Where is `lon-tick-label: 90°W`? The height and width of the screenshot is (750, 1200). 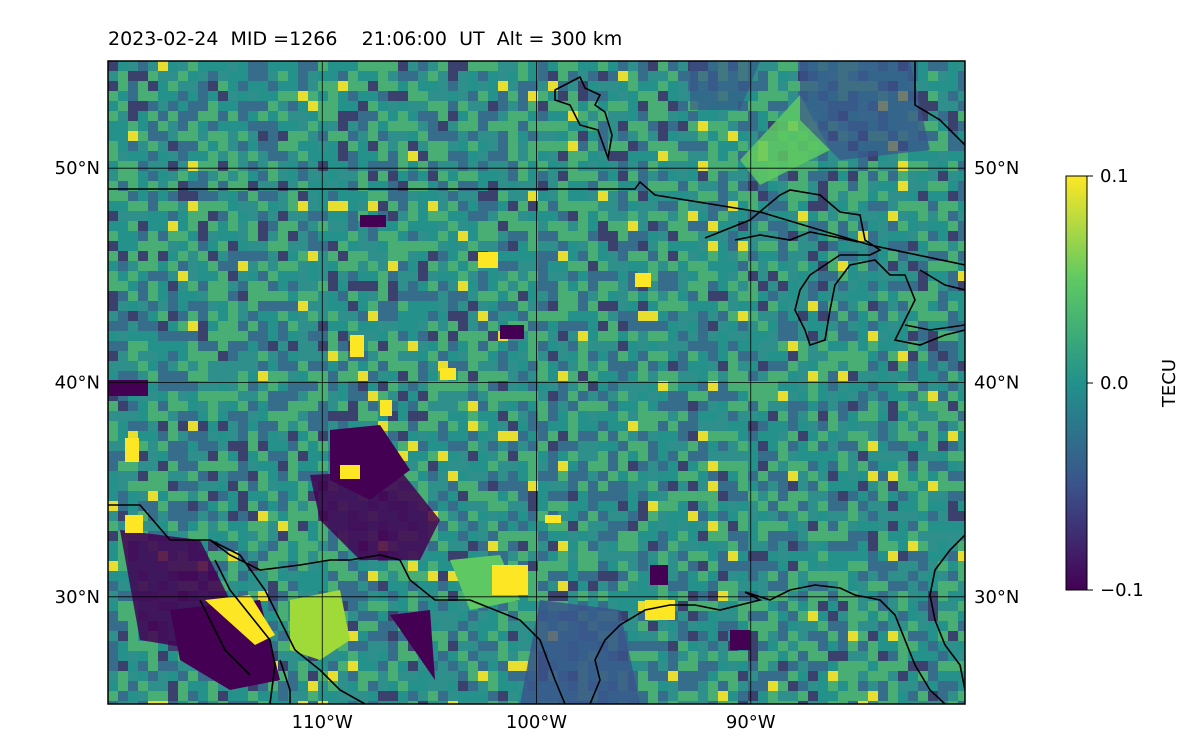
lon-tick-label: 90°W is located at coordinates (751, 722).